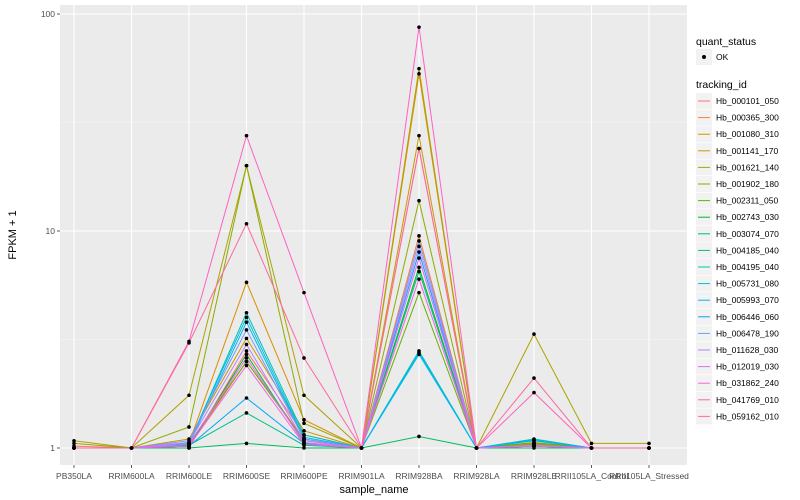 The image size is (800, 500). What do you see at coordinates (747, 317) in the screenshot?
I see `color-legend-label: Hb_006446_060` at bounding box center [747, 317].